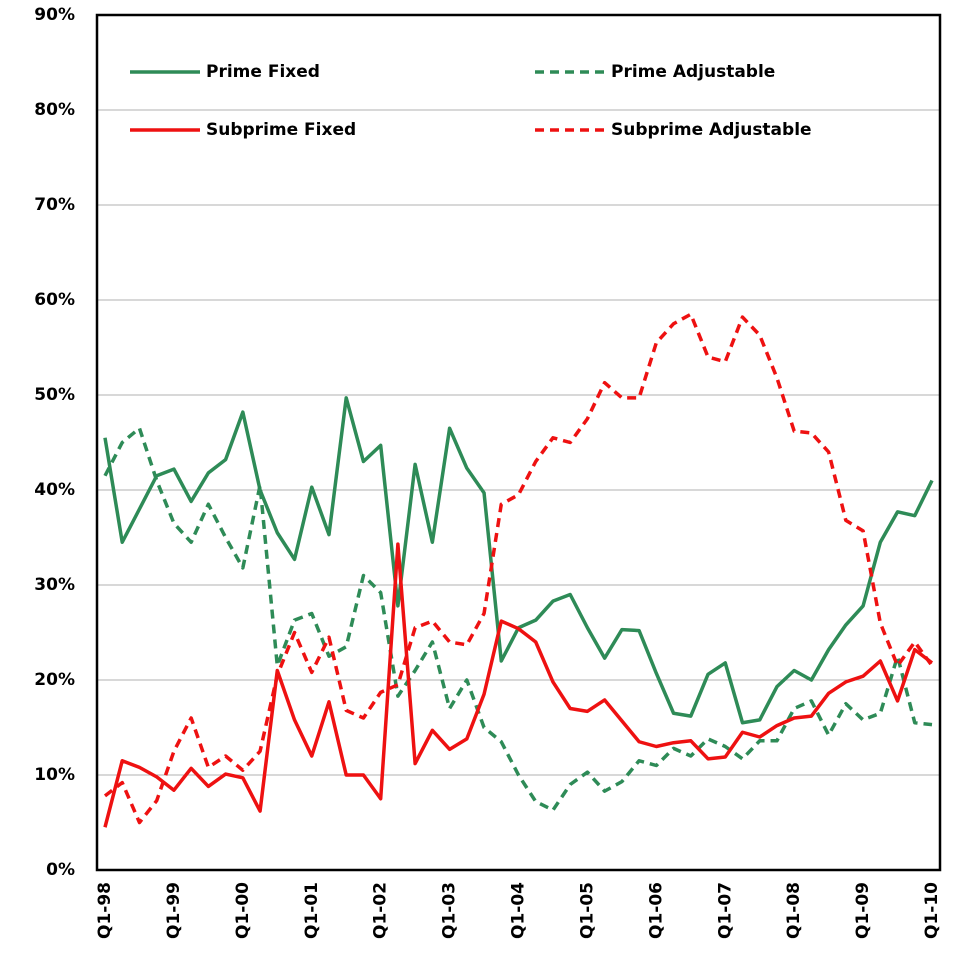 The height and width of the screenshot is (967, 954). What do you see at coordinates (60, 870) in the screenshot?
I see `y-tick-label: 0%` at bounding box center [60, 870].